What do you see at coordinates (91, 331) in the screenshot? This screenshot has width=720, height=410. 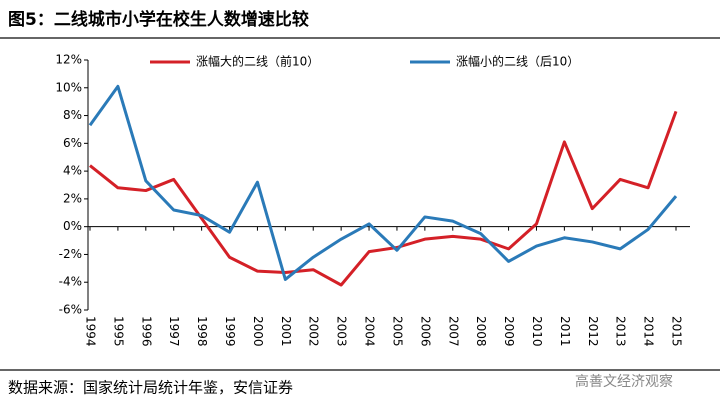 I see `x-tick-label: 1994` at bounding box center [91, 331].